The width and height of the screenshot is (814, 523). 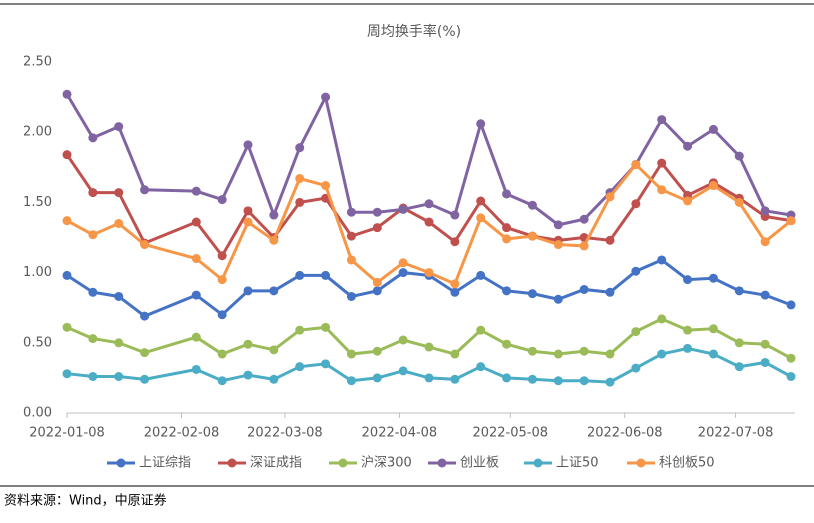 I want to click on chart-title: 周均换手率(%), so click(x=414, y=31).